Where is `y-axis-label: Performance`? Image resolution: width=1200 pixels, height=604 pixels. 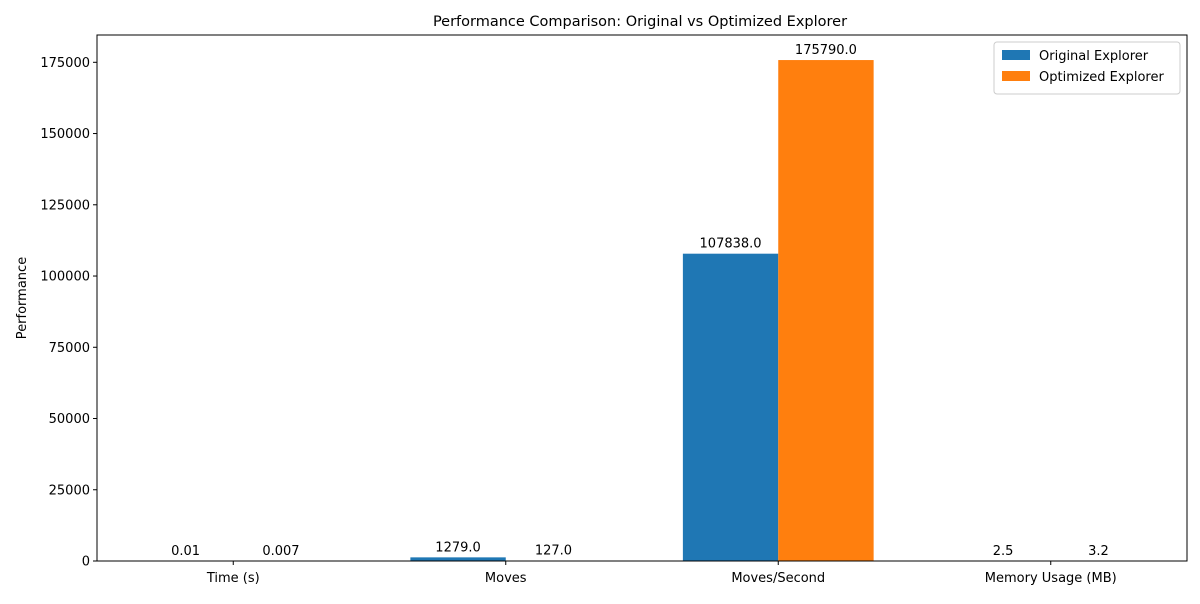 y-axis-label: Performance is located at coordinates (22, 298).